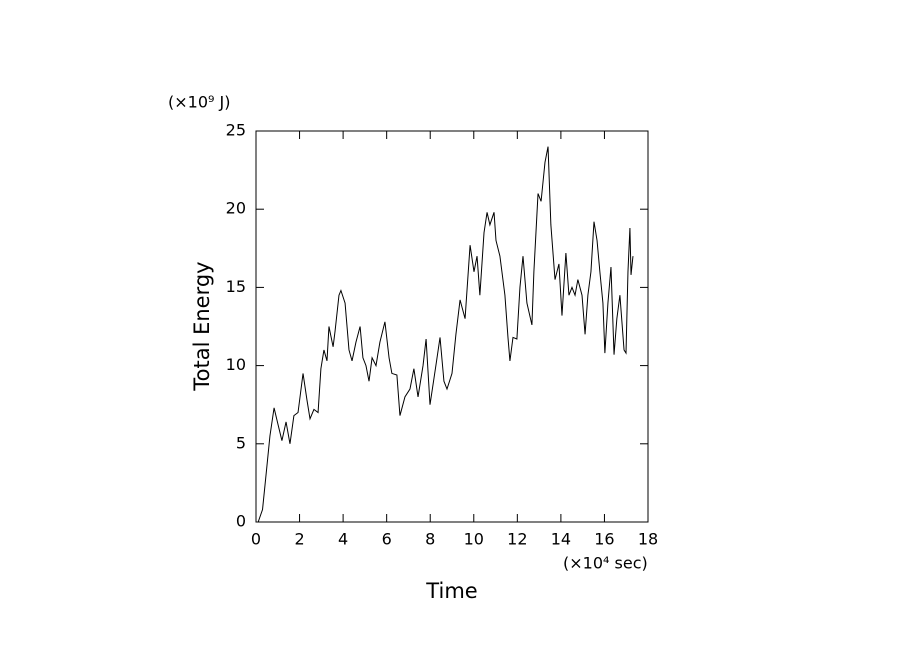  What do you see at coordinates (241, 442) in the screenshot?
I see `y-tick-label: 5` at bounding box center [241, 442].